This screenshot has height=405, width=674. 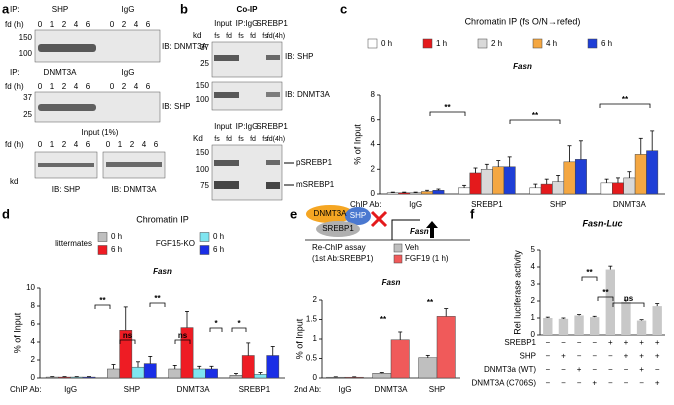 What do you see at coordinates (299, 56) in the screenshot?
I see `ib: IB: SHP` at bounding box center [299, 56].